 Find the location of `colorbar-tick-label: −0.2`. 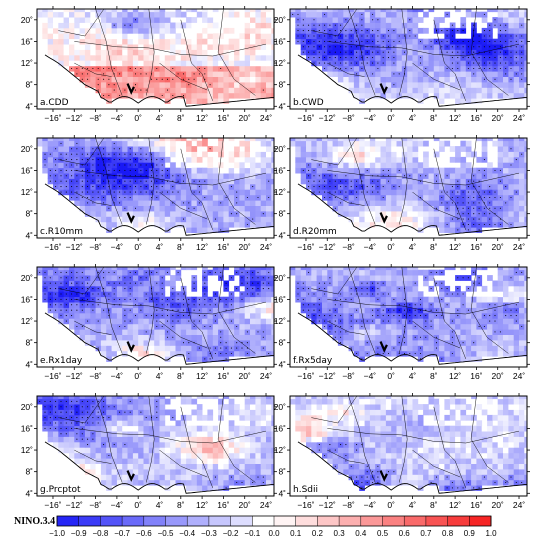

colorbar-tick-label: −0.2 is located at coordinates (231, 533).